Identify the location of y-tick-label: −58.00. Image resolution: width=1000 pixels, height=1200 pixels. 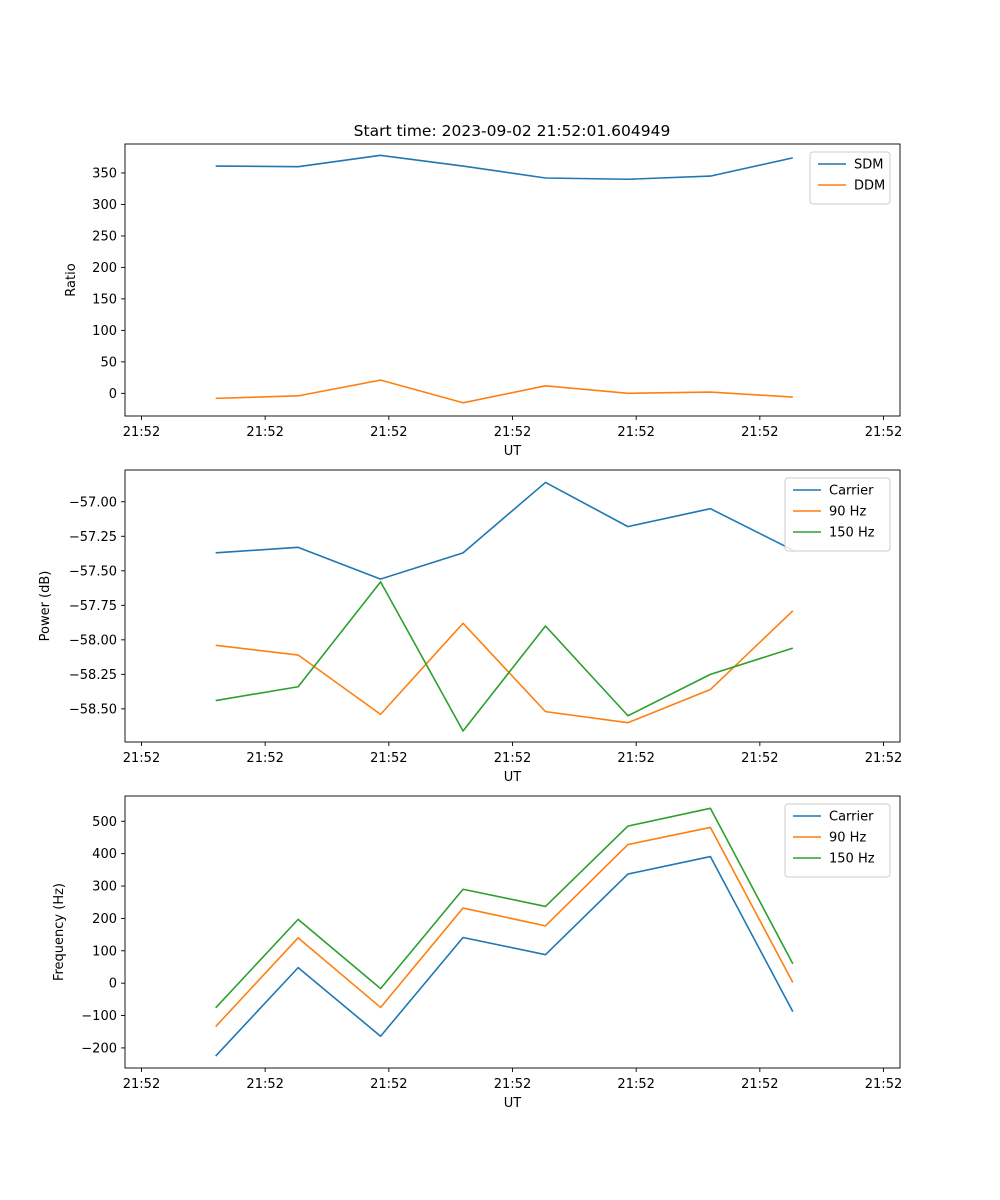
(93, 640).